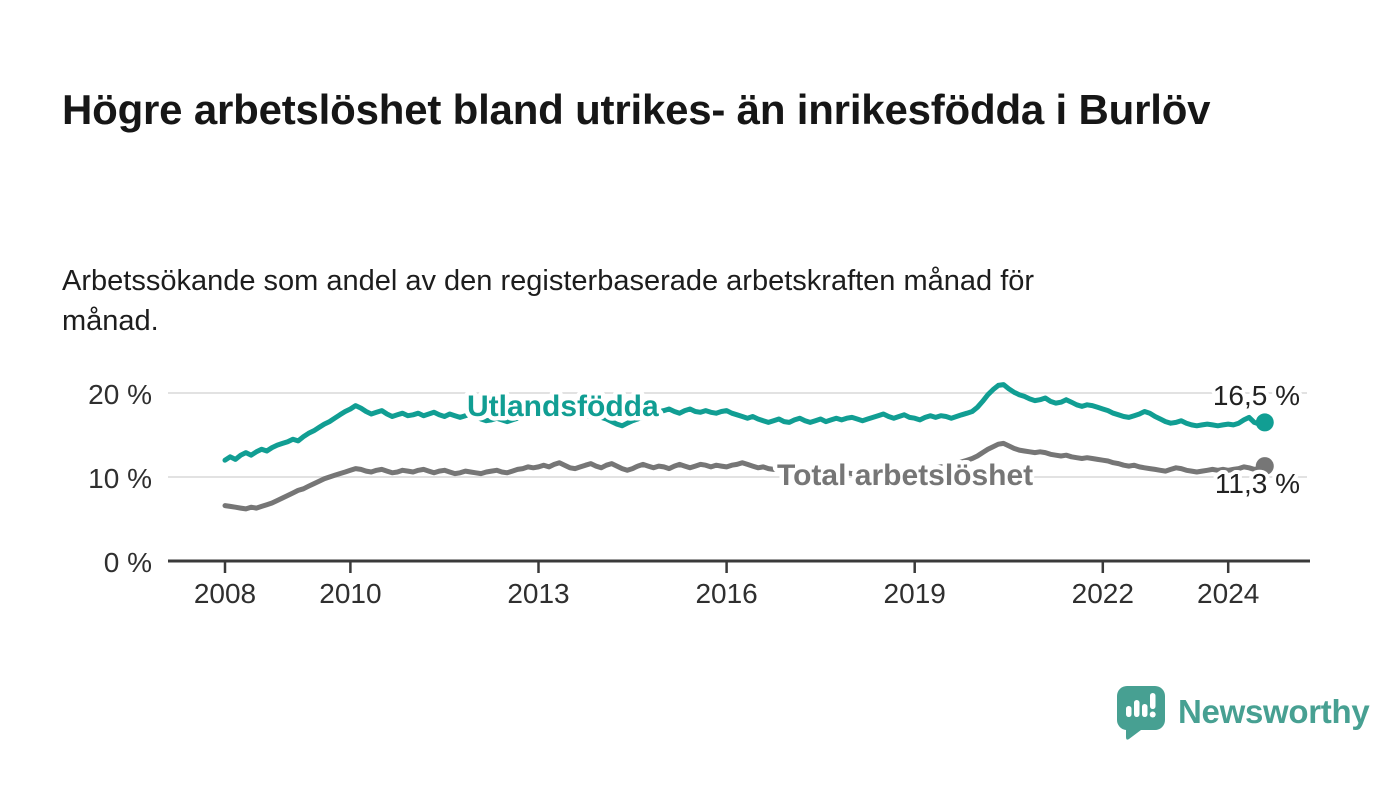  What do you see at coordinates (905, 475) in the screenshot?
I see `series-label: Total arbetslöshet` at bounding box center [905, 475].